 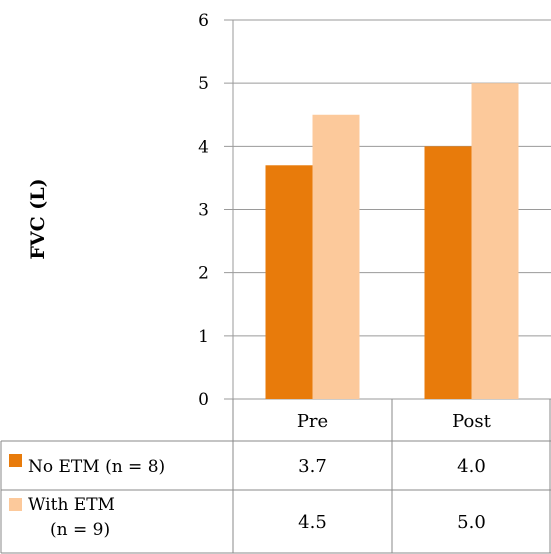 What do you see at coordinates (312, 466) in the screenshot?
I see `data-cell: 3.7` at bounding box center [312, 466].